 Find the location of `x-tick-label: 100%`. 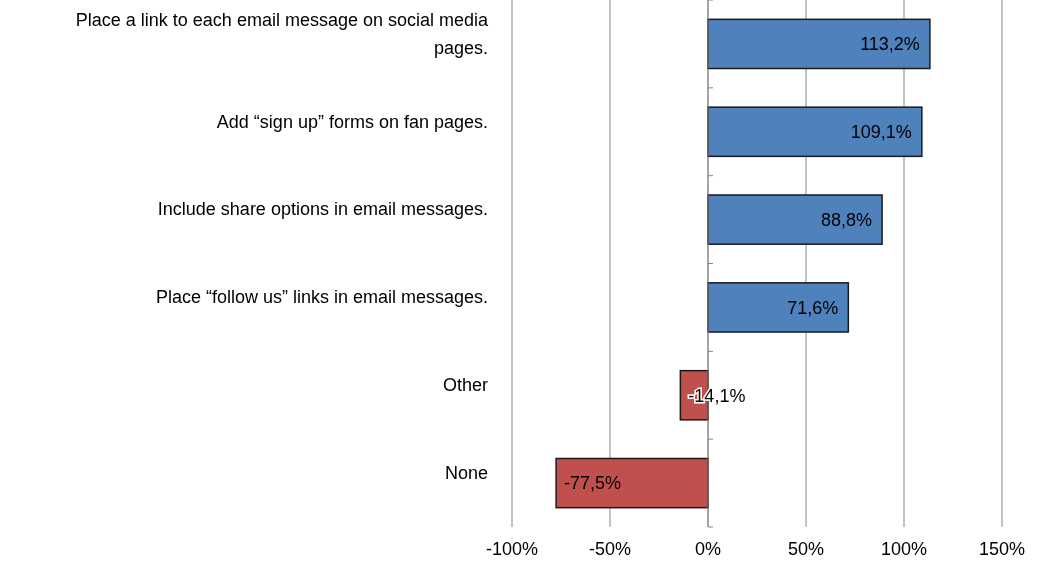

x-tick-label: 100% is located at coordinates (904, 549).